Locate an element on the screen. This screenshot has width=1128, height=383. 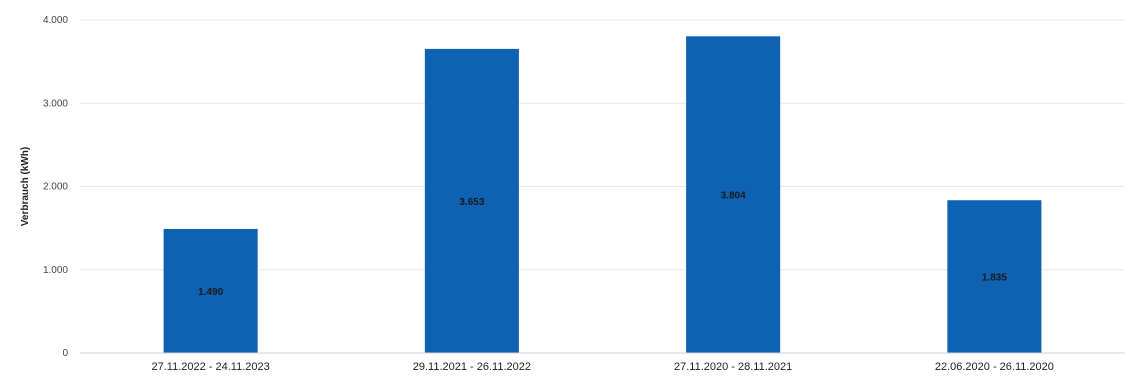
y-axis: 0 1.000 2.000 3.000 4.000 is located at coordinates (55, 187).